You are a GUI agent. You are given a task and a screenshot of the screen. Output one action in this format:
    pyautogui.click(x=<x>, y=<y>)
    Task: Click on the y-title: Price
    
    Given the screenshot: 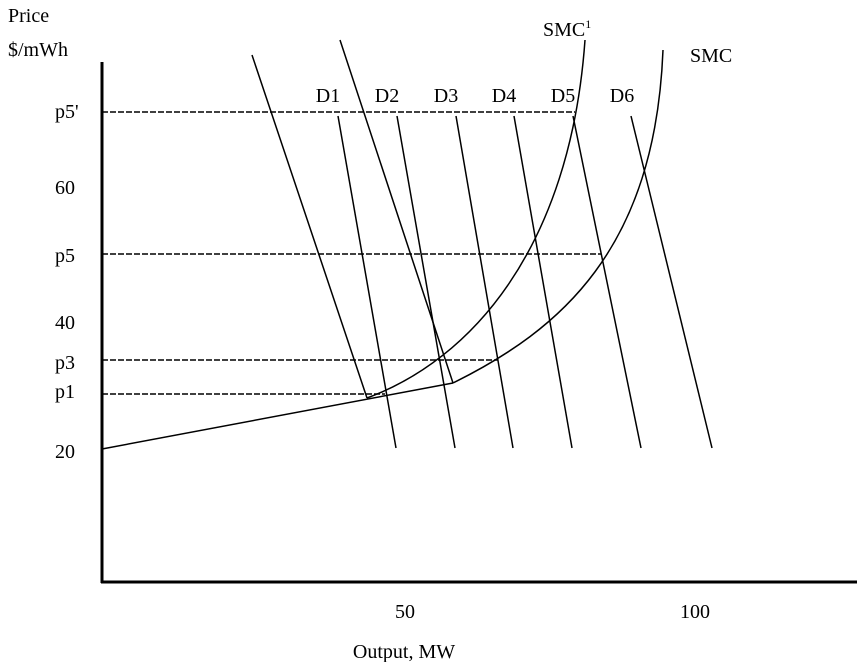 What is the action you would take?
    pyautogui.click(x=28, y=16)
    